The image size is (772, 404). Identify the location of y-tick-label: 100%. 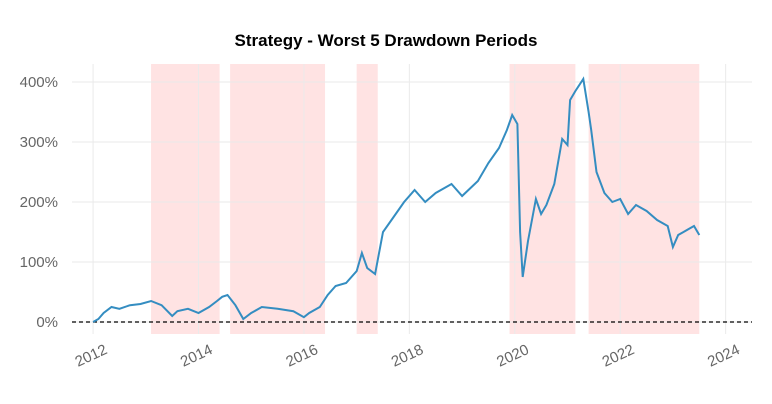
(39, 262).